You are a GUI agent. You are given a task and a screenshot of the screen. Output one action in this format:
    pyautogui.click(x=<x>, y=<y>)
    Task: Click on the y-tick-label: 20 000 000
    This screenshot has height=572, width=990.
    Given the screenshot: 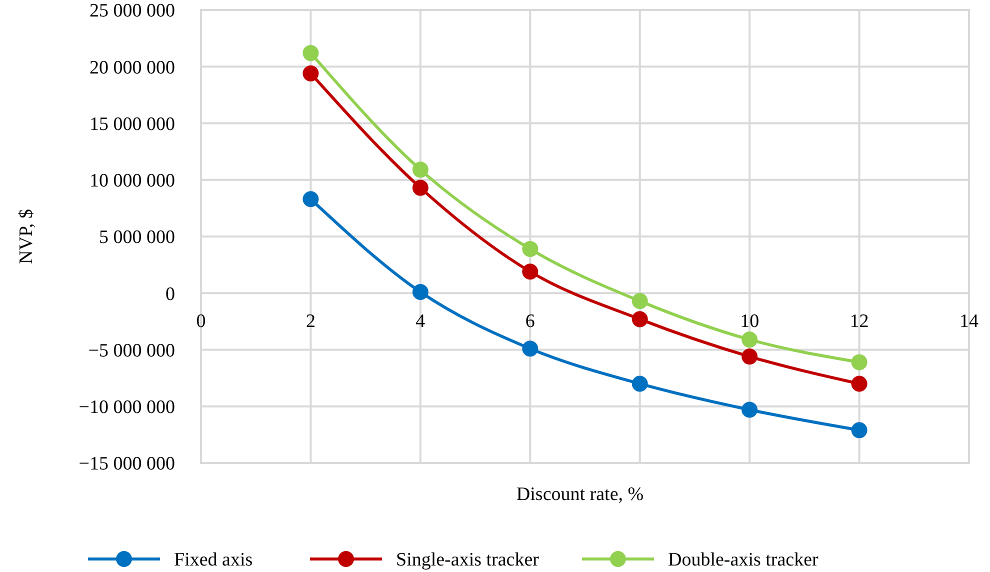 What is the action you would take?
    pyautogui.click(x=132, y=67)
    